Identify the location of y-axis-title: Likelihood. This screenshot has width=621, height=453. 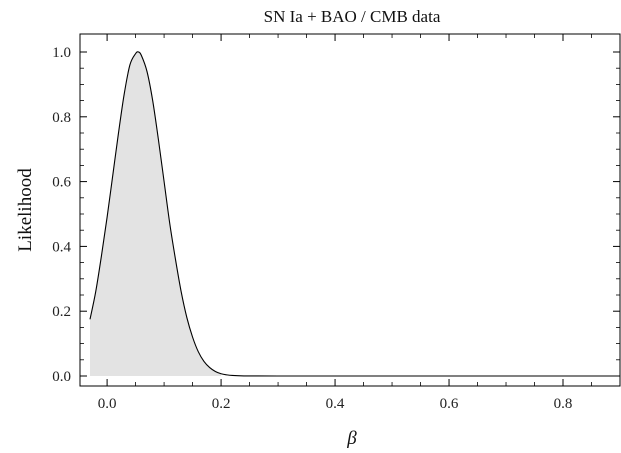
(25, 210).